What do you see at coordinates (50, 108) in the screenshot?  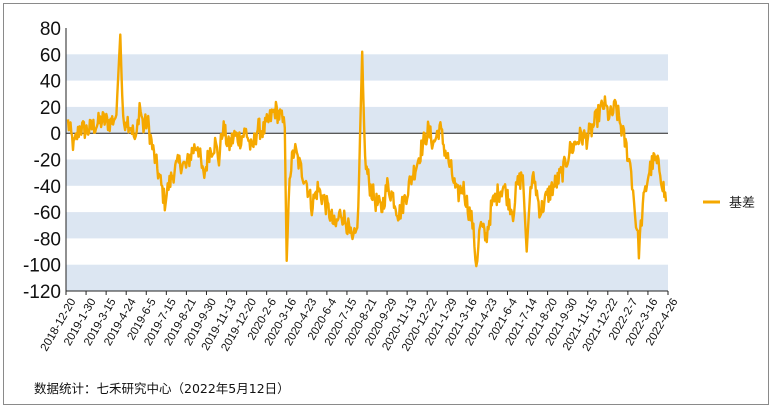 I see `y-tick-label: 20` at bounding box center [50, 108].